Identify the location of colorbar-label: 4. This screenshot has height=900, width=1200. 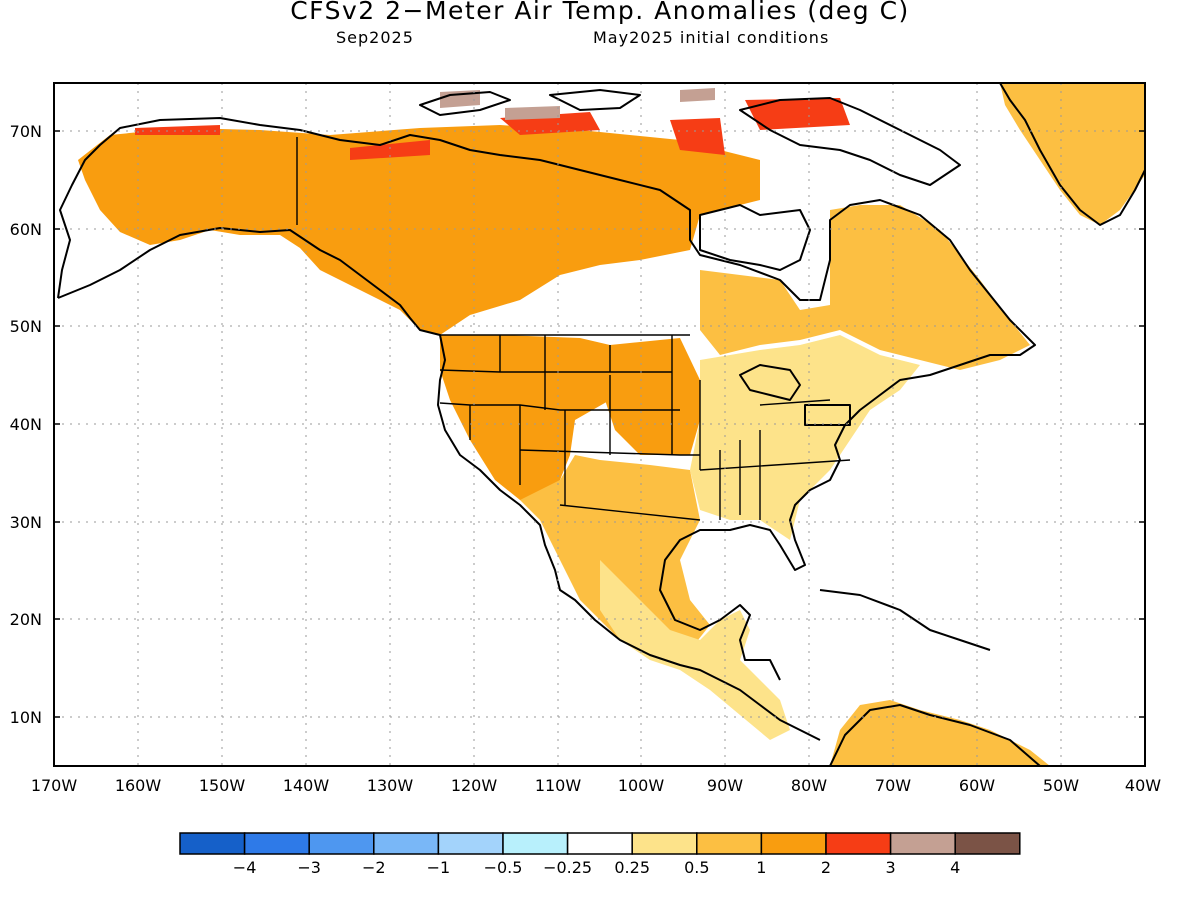
(955, 867).